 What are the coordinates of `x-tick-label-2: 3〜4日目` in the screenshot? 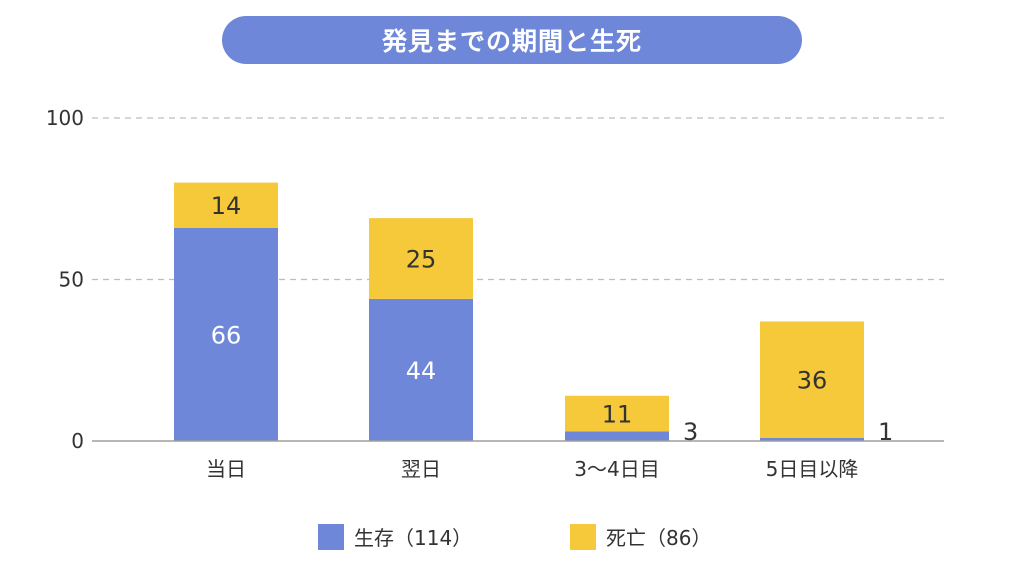 It's located at (616, 469).